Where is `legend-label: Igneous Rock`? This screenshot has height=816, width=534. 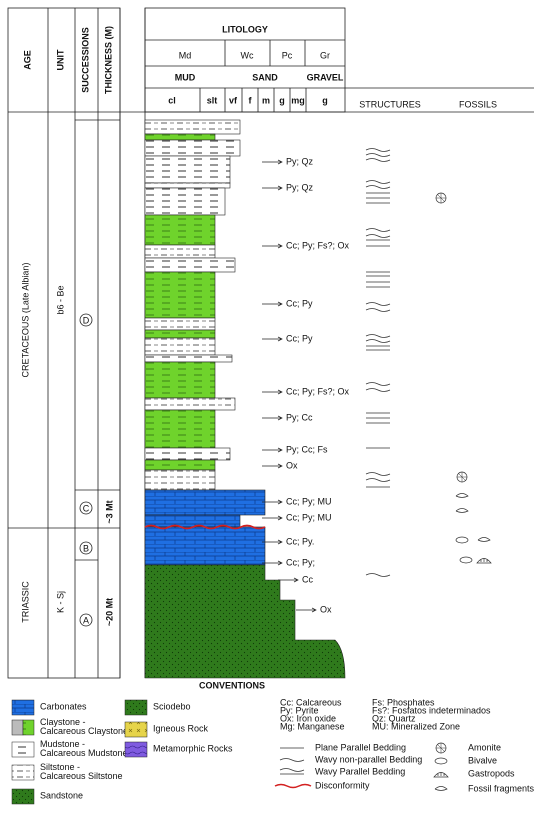 legend-label: Igneous Rock is located at coordinates (181, 728).